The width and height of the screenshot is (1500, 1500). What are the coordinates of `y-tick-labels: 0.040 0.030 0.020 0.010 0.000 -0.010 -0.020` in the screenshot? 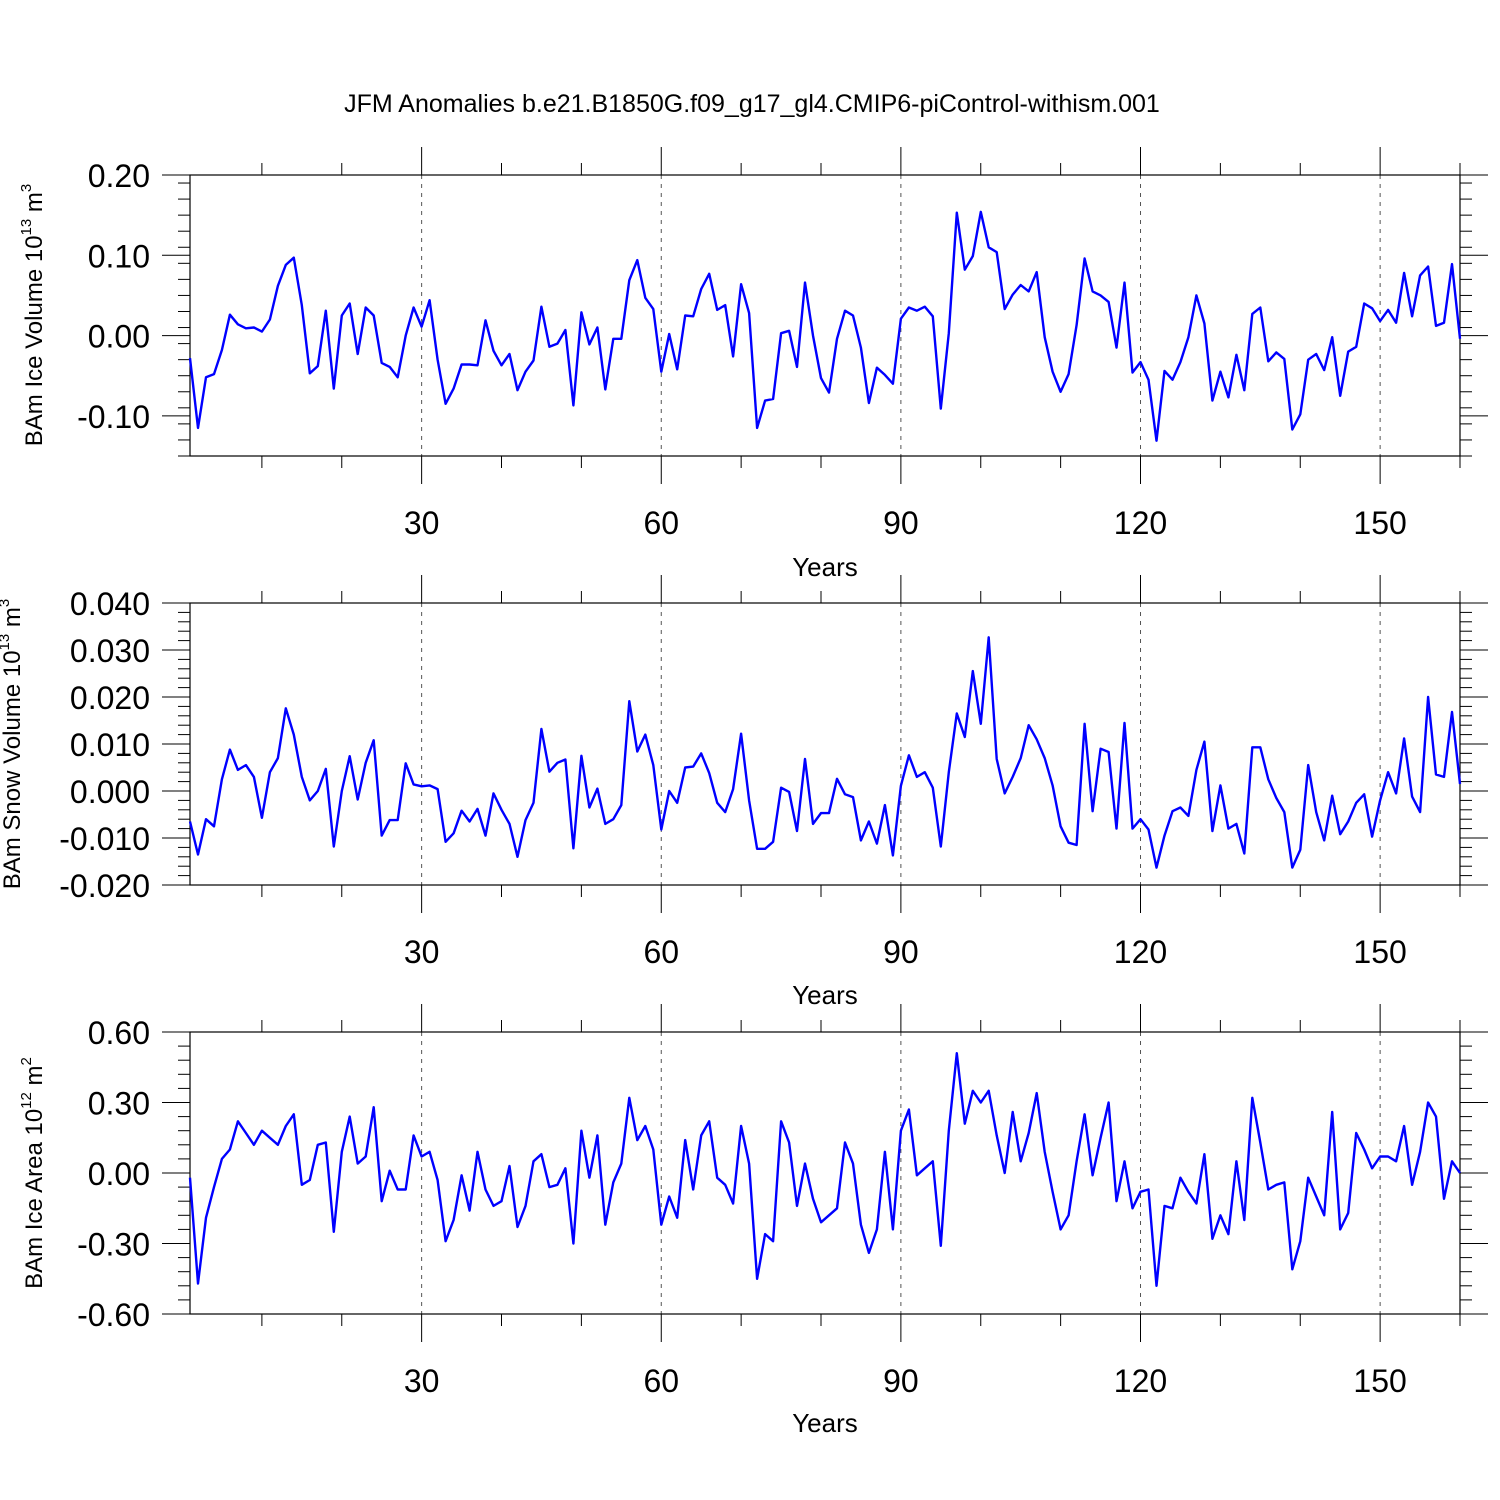 It's located at (104, 745).